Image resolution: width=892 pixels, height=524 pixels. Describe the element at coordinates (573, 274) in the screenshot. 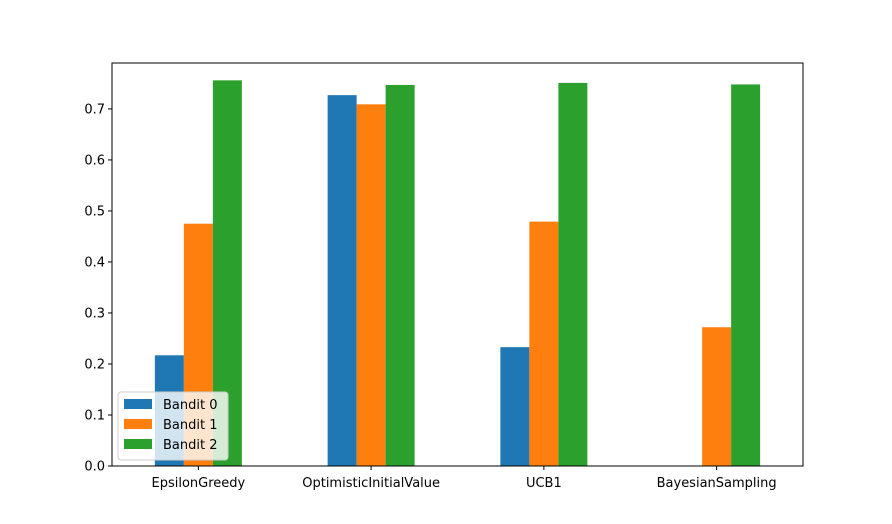

I see `bar-bandit-2-ucb1` at that location.